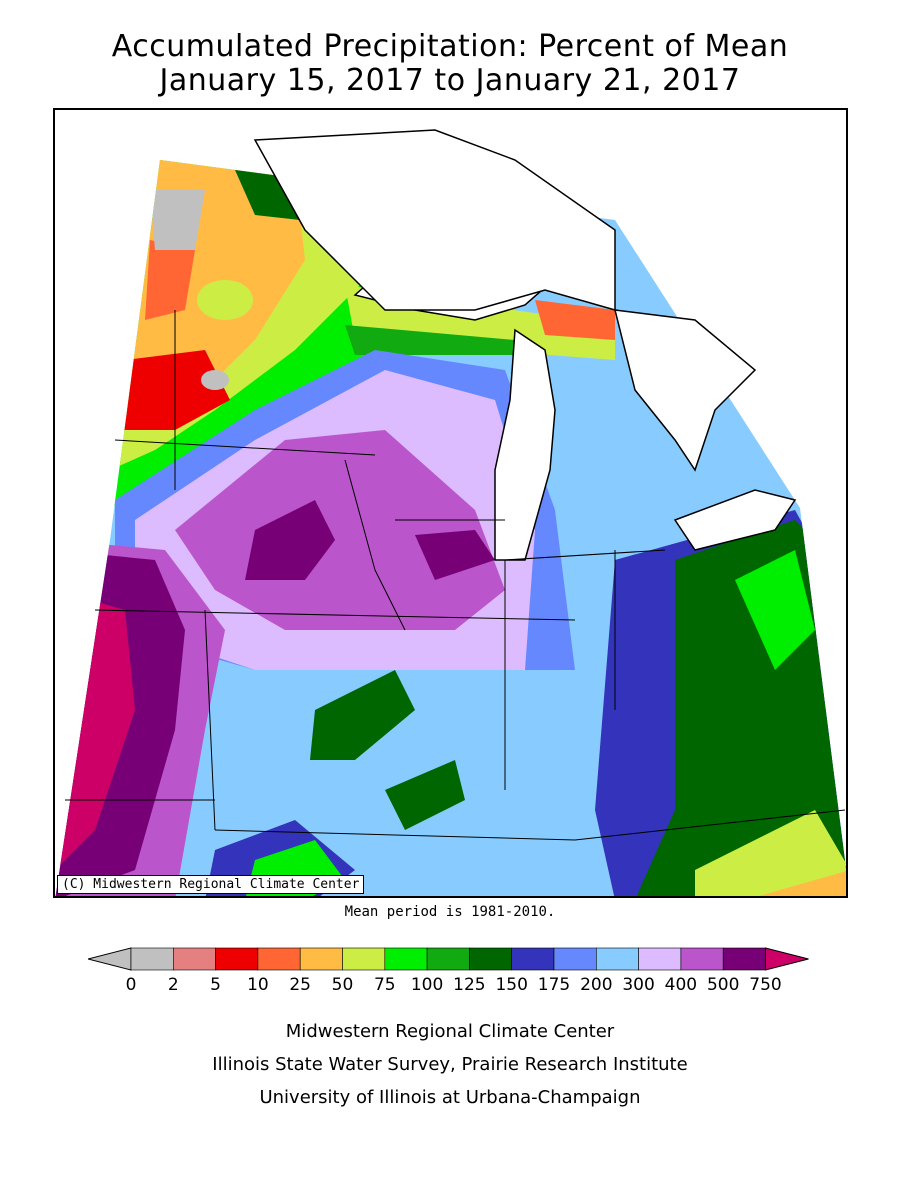  Describe the element at coordinates (211, 884) in the screenshot. I see `copyright-label: (C) Midwestern Regional Climate Center` at that location.